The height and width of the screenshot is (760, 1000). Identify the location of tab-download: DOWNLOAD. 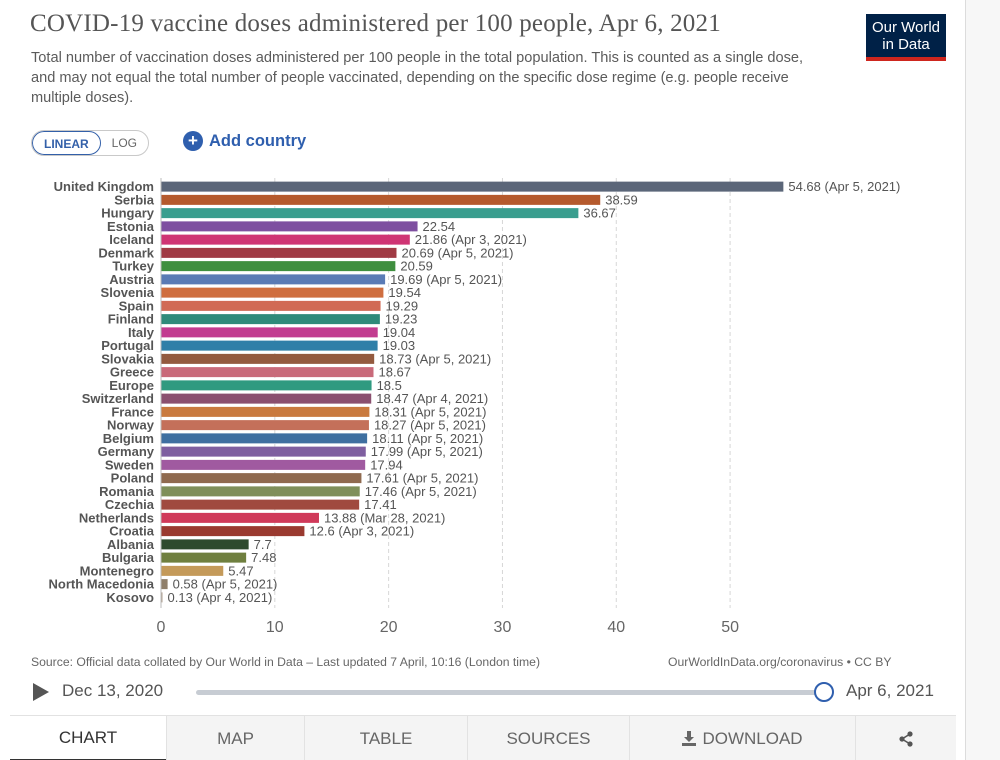
(742, 738).